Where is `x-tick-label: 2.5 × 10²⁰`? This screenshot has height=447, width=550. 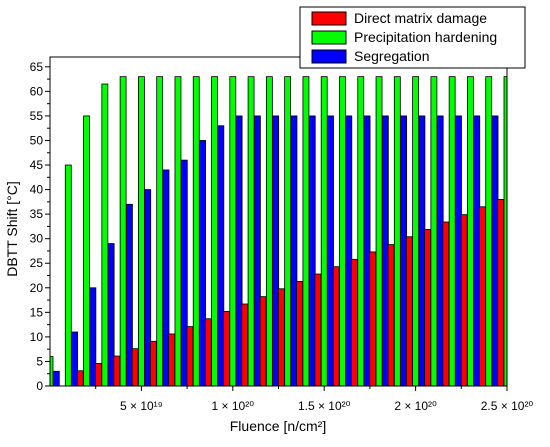
x-tick-label: 2.5 × 10²⁰ is located at coordinates (507, 406).